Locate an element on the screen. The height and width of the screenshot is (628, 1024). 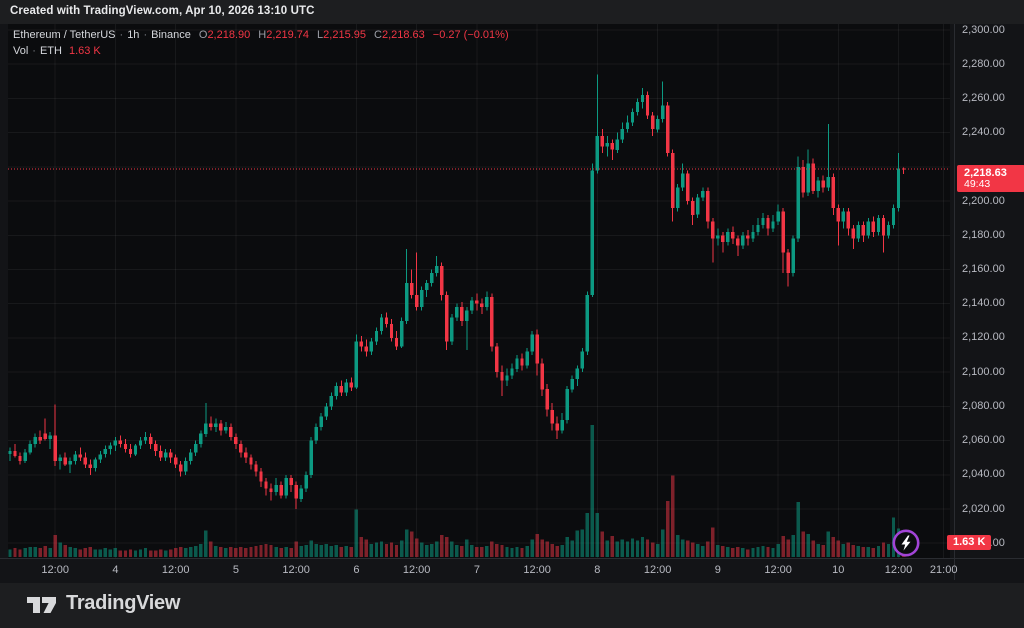
flash-boost-icon is located at coordinates (906, 543).